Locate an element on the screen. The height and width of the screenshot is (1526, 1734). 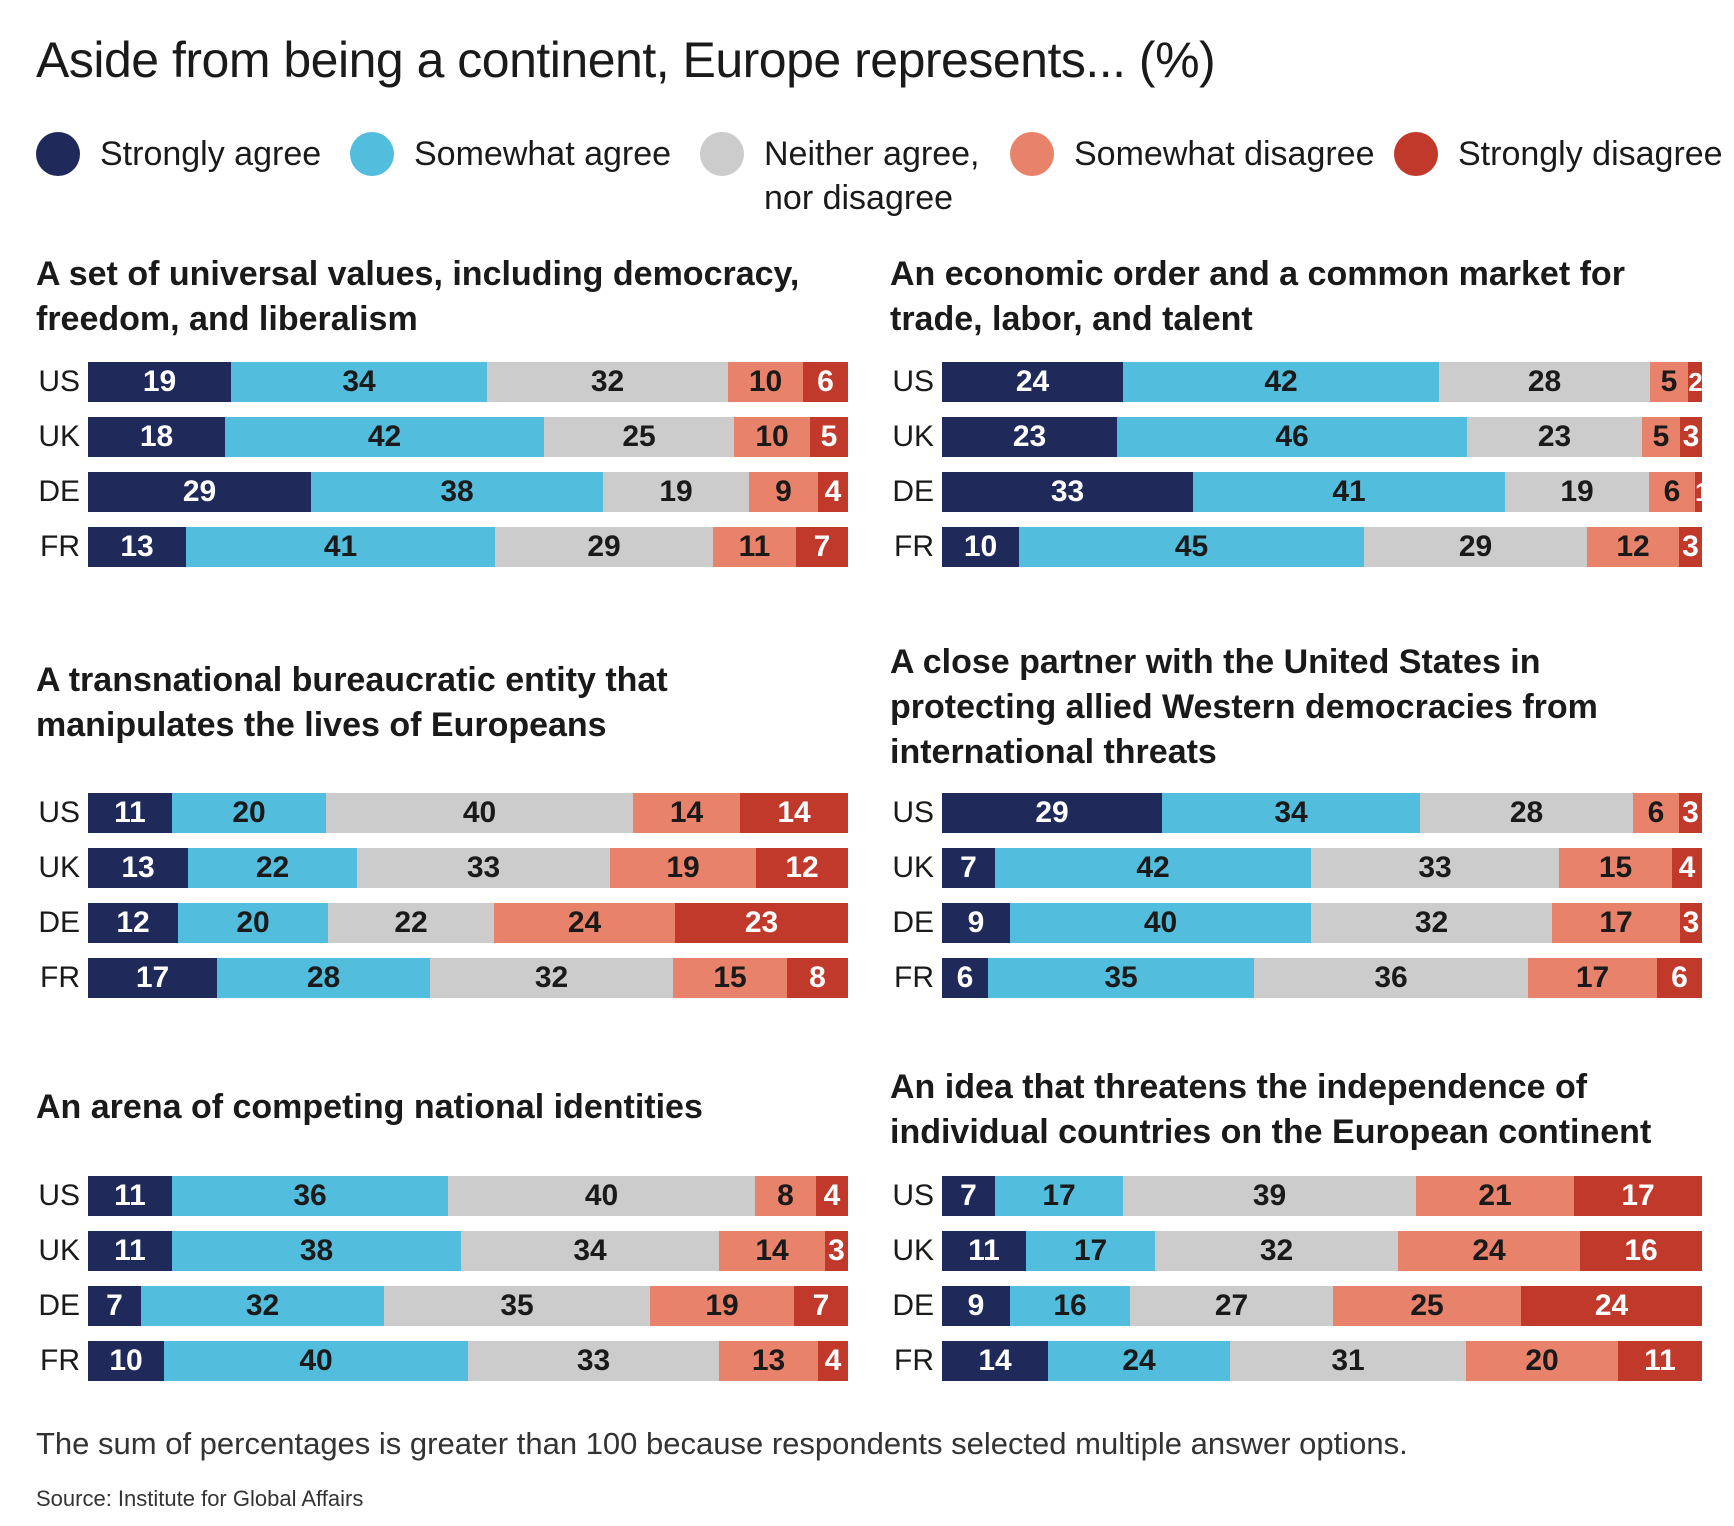
bar-row: FR 6 35 36 17 6 is located at coordinates (1296, 978).